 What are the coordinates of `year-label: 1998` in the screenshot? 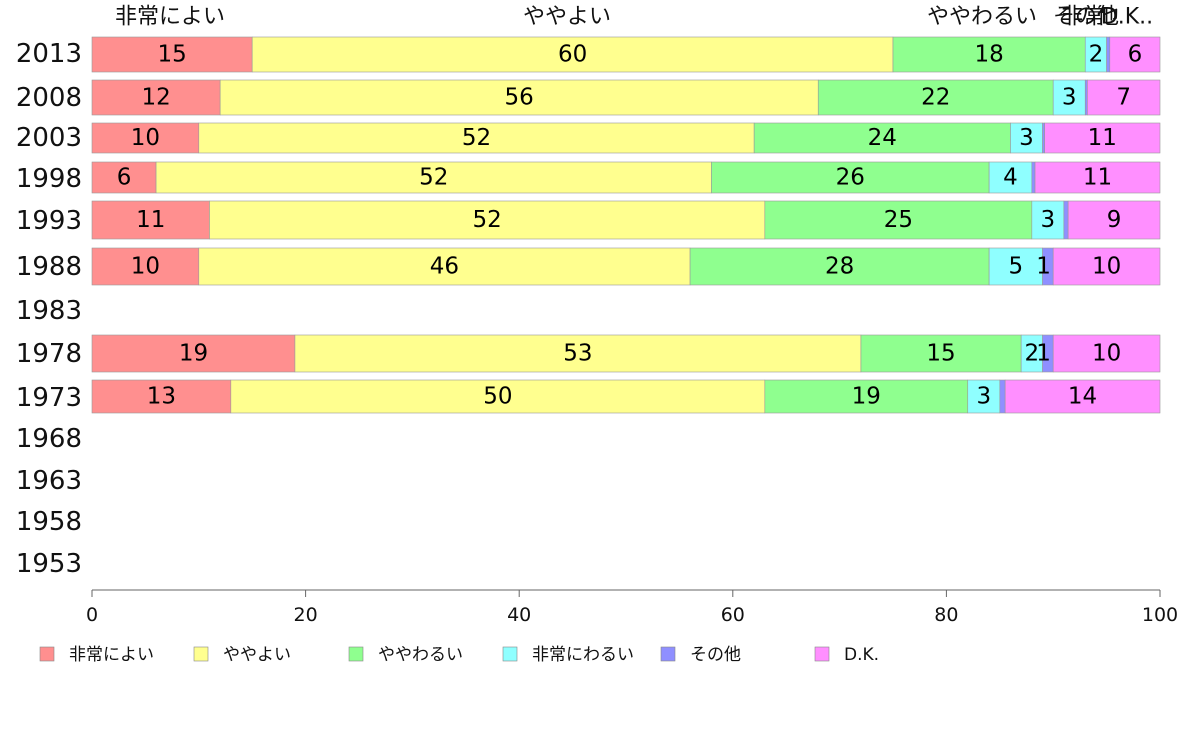 It's located at (49, 179).